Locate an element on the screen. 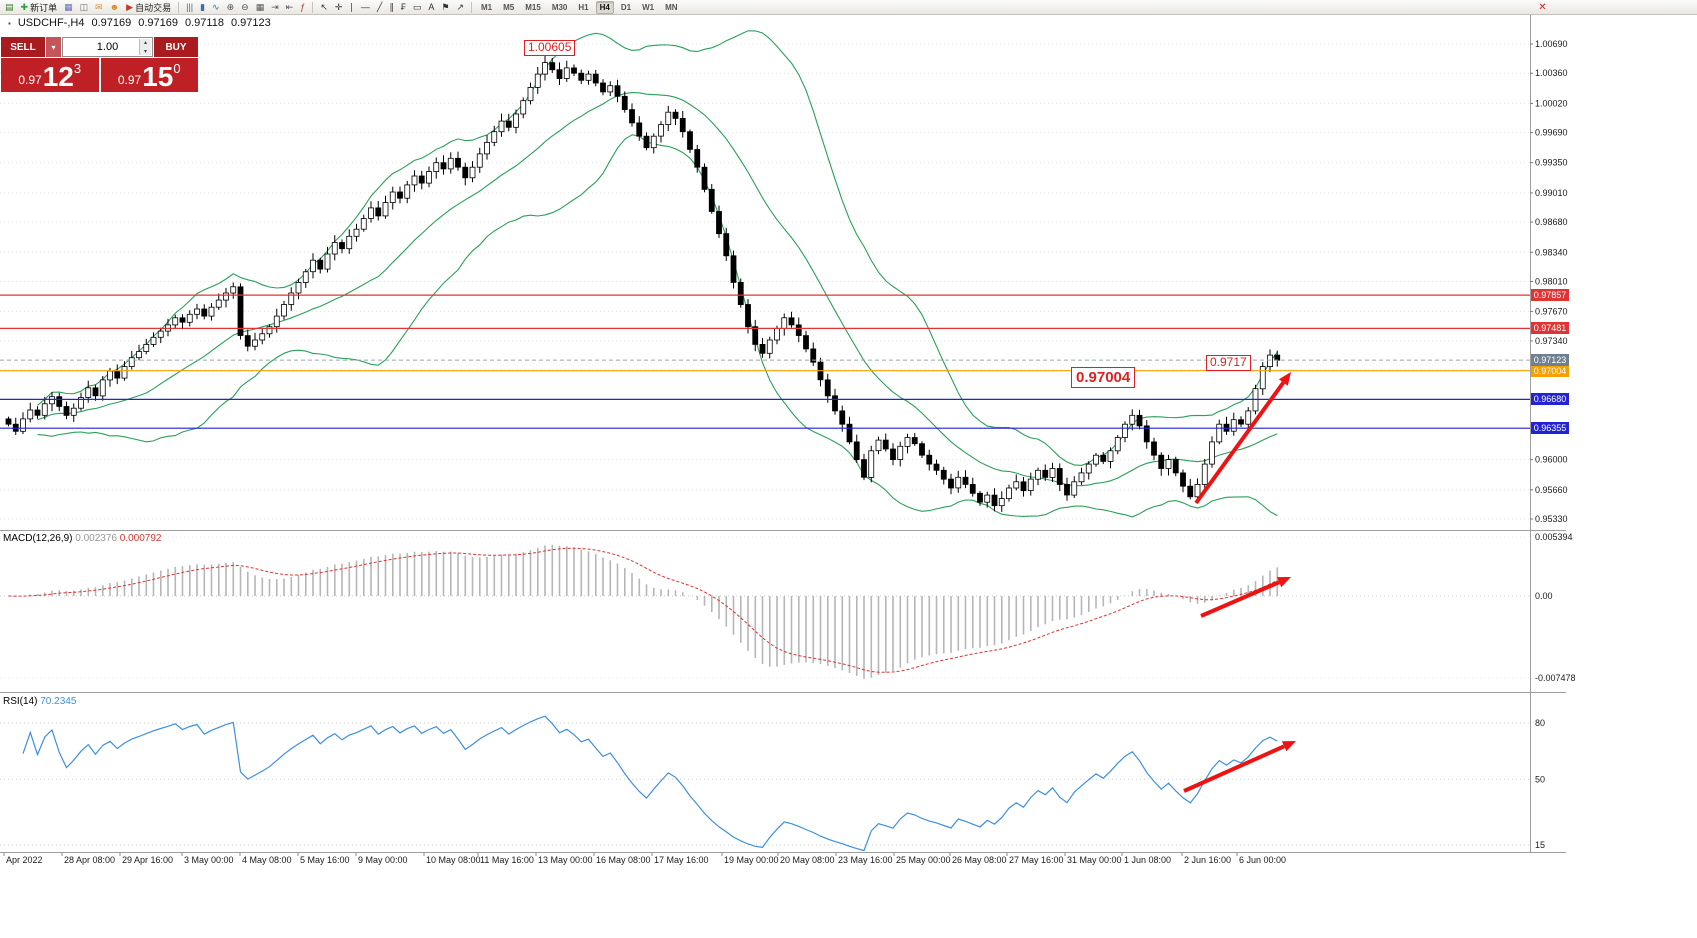  rsi-arrow is located at coordinates (1239, 767).